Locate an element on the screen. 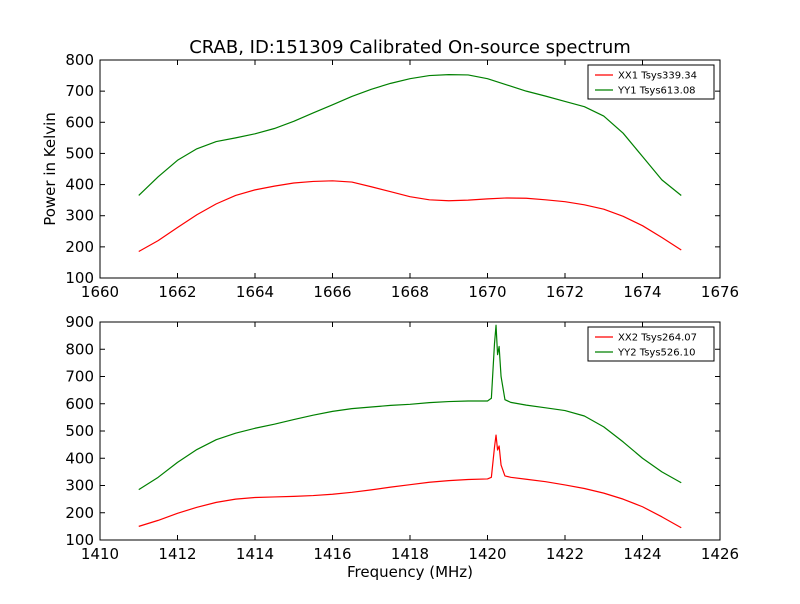 Image resolution: width=800 pixels, height=604 pixels. y-tick-label: 900 is located at coordinates (79, 322).